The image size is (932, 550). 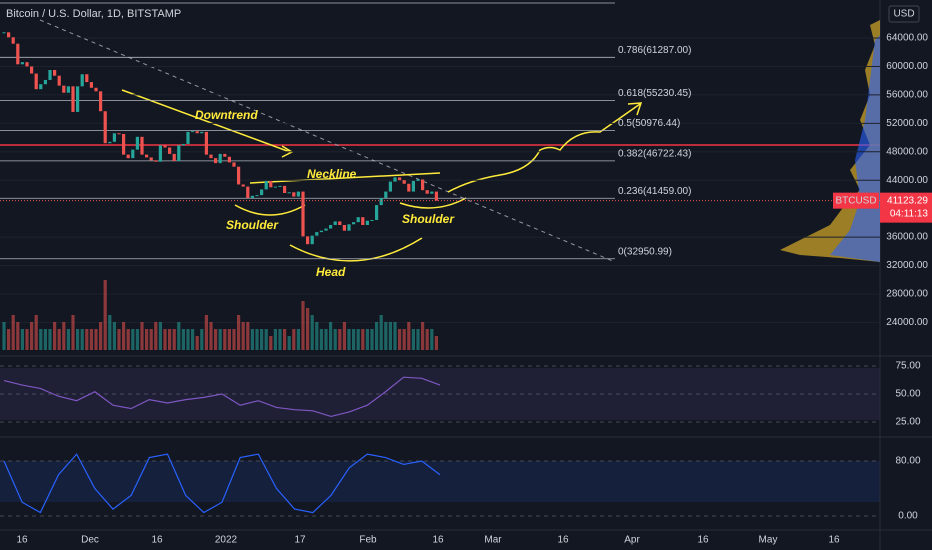 I want to click on price-tick-label: 32000.00, so click(x=907, y=265).